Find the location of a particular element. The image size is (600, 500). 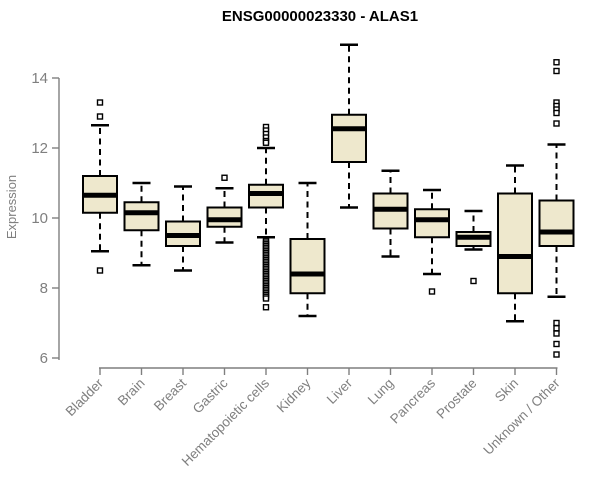

x-tick-label: Liver is located at coordinates (340, 391).